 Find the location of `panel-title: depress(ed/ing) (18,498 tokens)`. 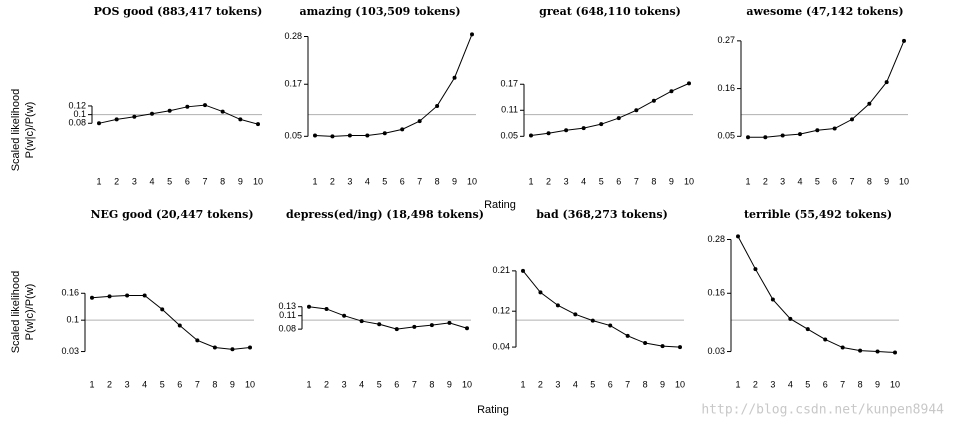

panel-title: depress(ed/ing) (18,498 tokens) is located at coordinates (385, 214).